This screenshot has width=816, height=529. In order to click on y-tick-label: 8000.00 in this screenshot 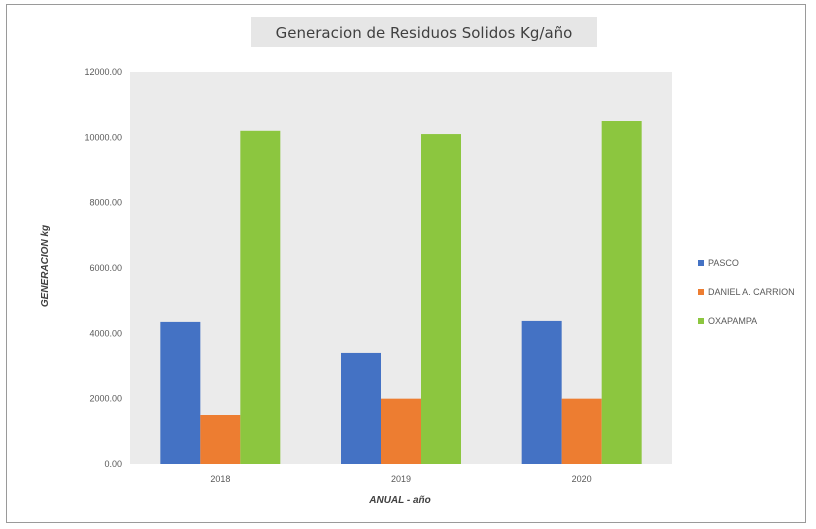, I will do `click(105, 203)`.